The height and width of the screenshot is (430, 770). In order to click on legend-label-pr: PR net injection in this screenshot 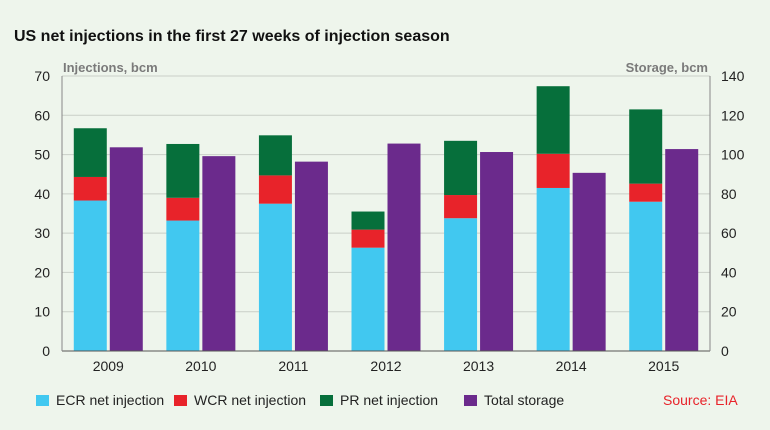, I will do `click(389, 400)`.